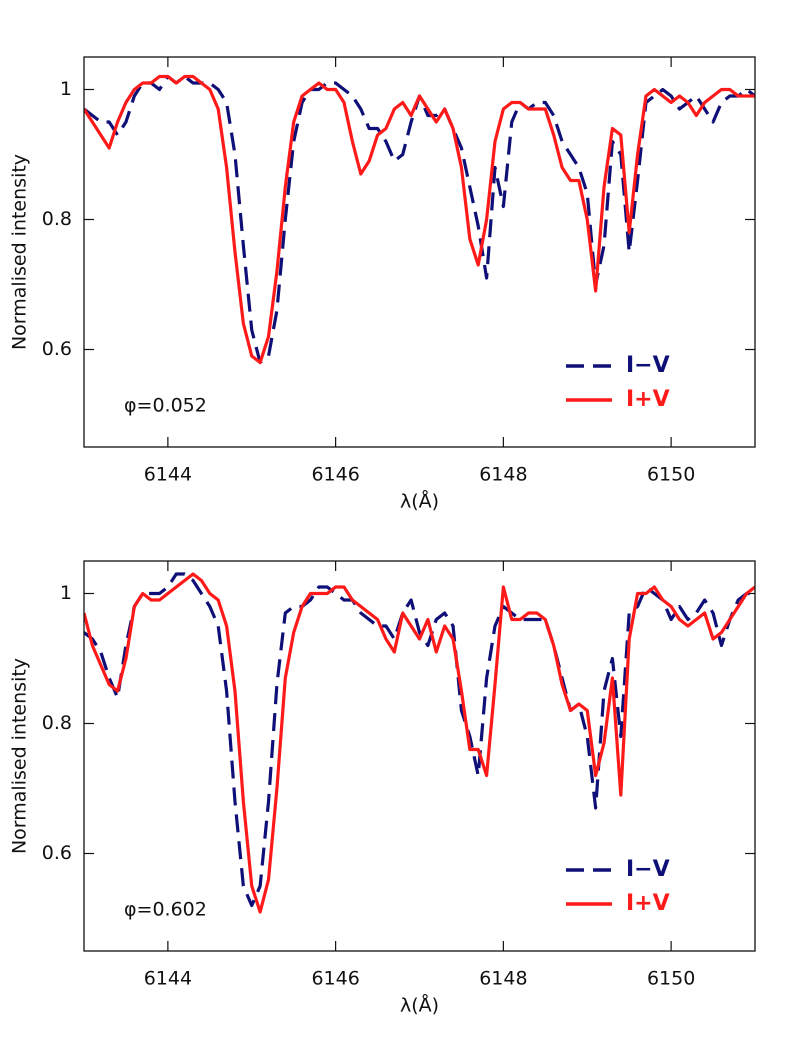 This screenshot has height=1063, width=795. I want to click on annotation: φ=0.052, so click(165, 406).